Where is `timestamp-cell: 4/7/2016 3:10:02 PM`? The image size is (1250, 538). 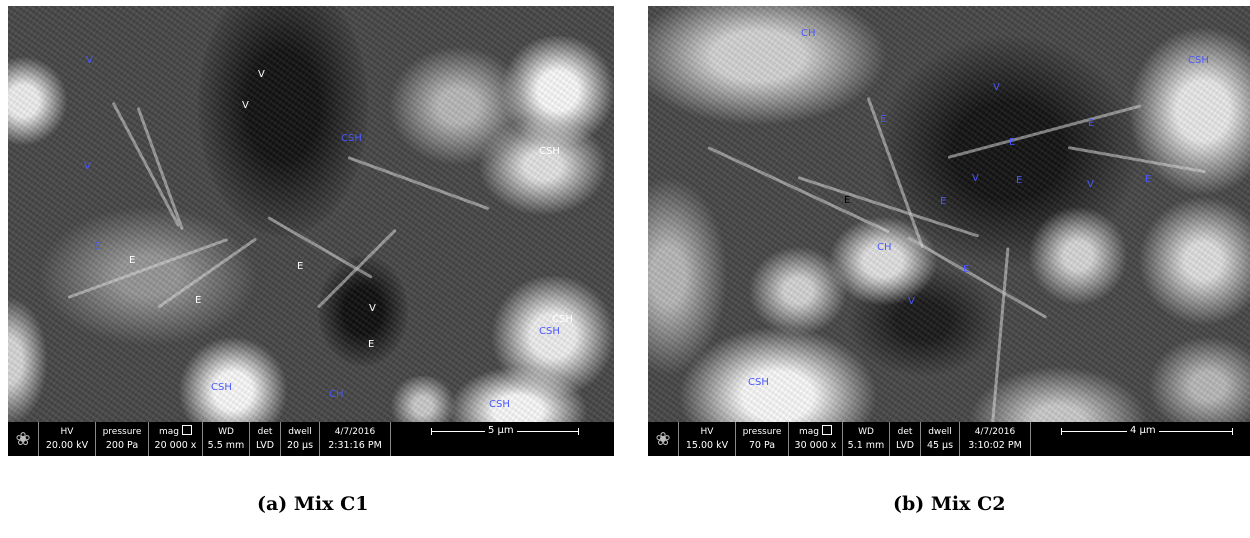
timestamp-cell: 4/7/2016 3:10:02 PM is located at coordinates (995, 439).